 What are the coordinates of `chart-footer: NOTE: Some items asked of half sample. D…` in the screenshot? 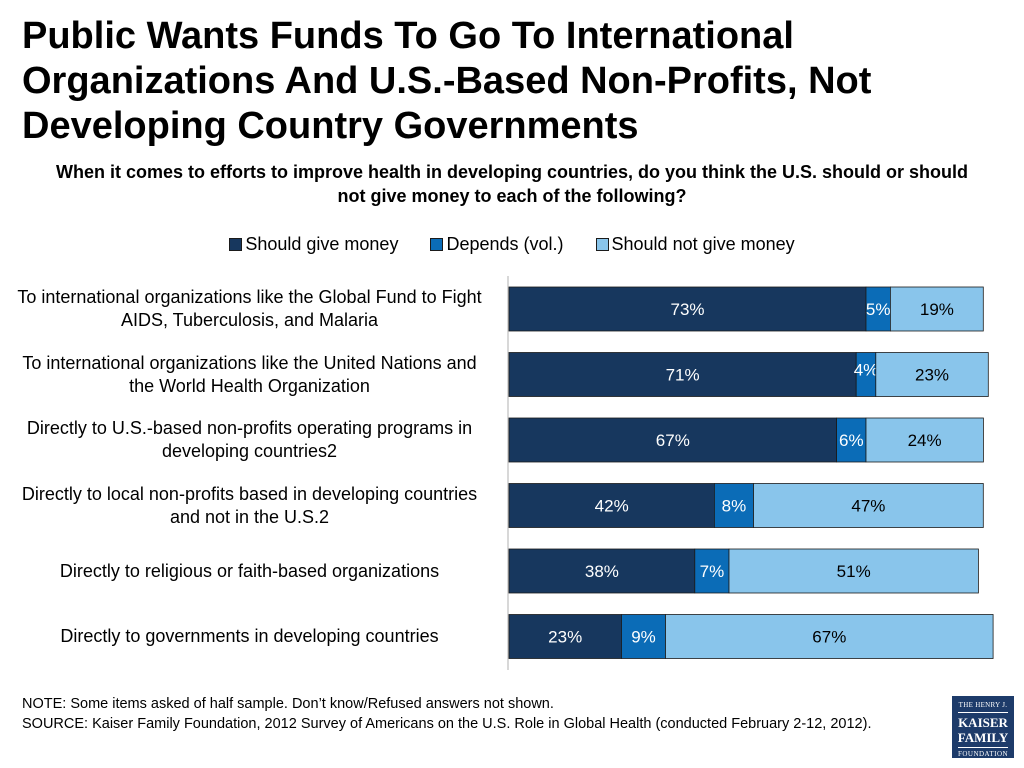 It's located at (477, 714).